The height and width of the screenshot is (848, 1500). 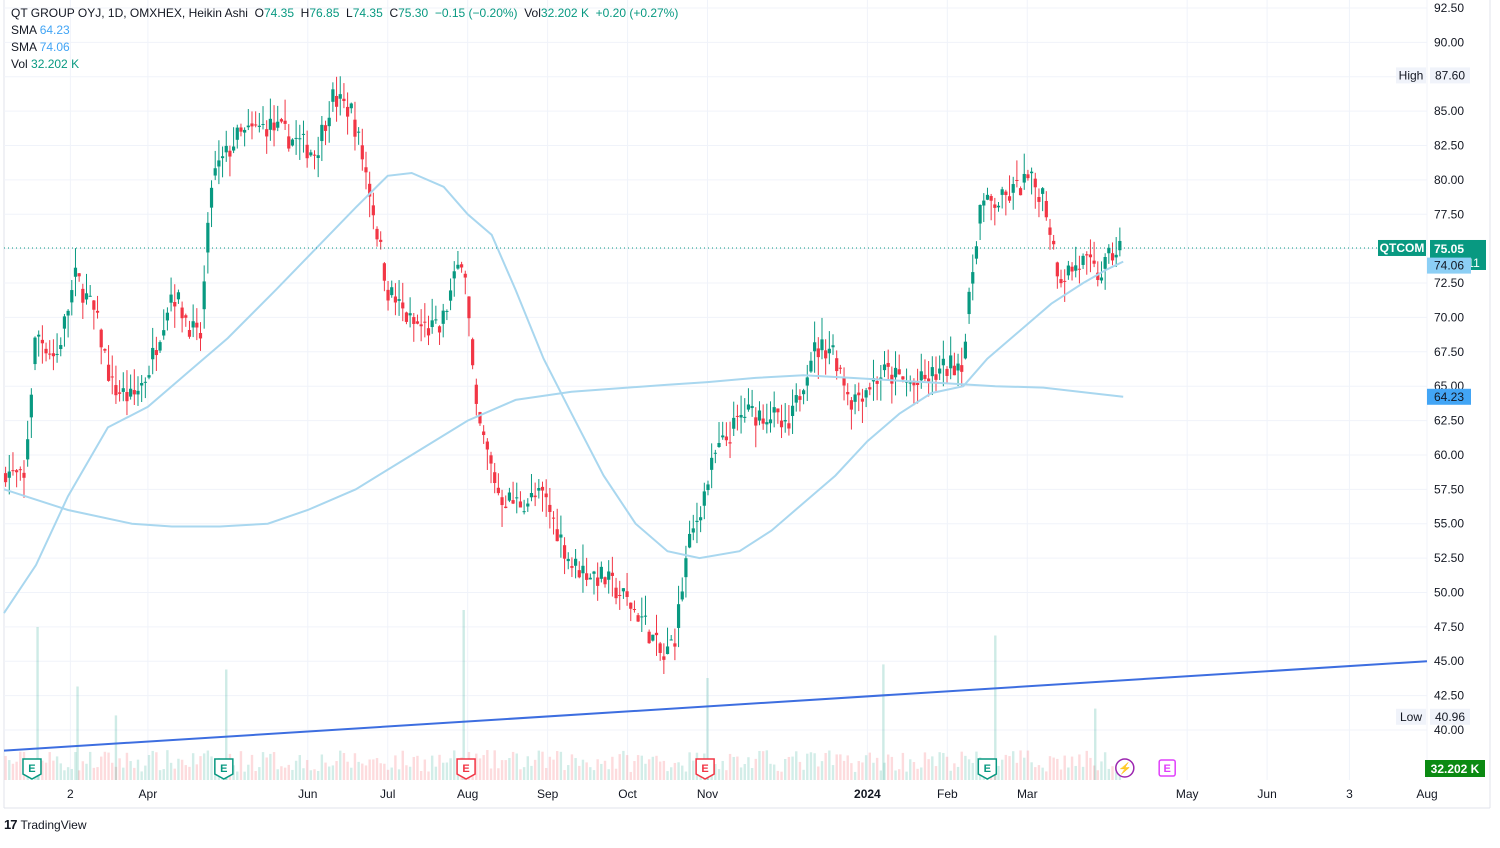 What do you see at coordinates (1402, 247) in the screenshot?
I see `symbol-tag-bg` at bounding box center [1402, 247].